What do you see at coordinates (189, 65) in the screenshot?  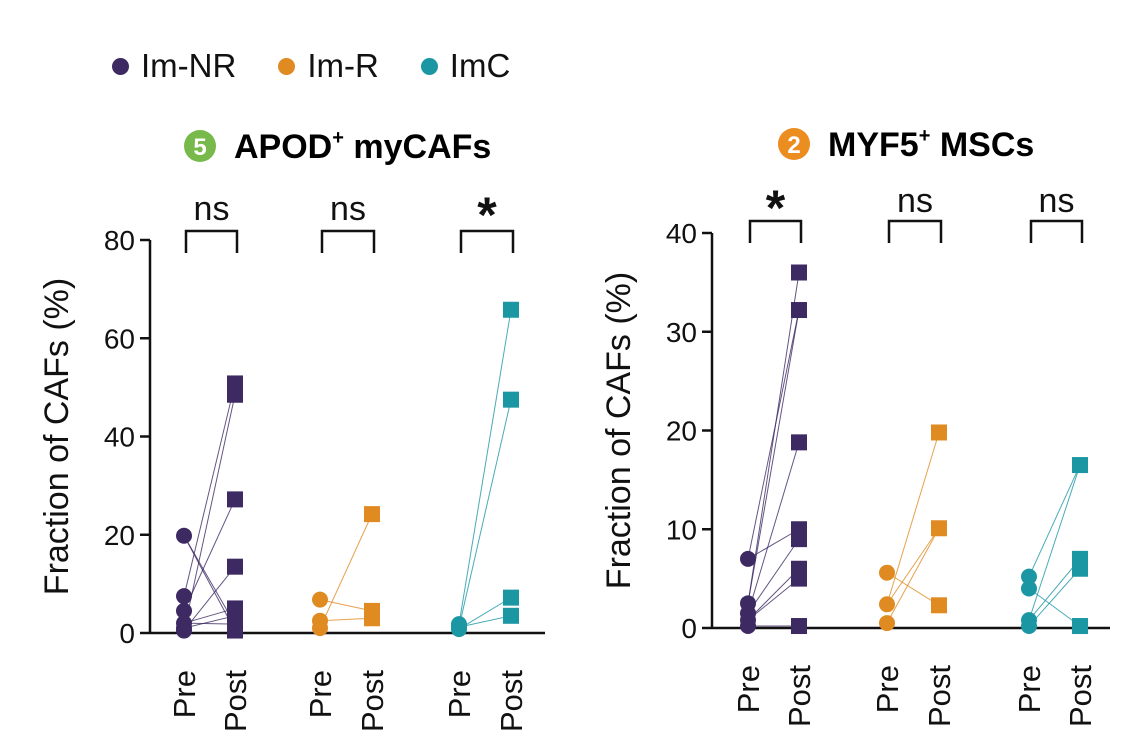 I see `legend-label: Im-NR` at bounding box center [189, 65].